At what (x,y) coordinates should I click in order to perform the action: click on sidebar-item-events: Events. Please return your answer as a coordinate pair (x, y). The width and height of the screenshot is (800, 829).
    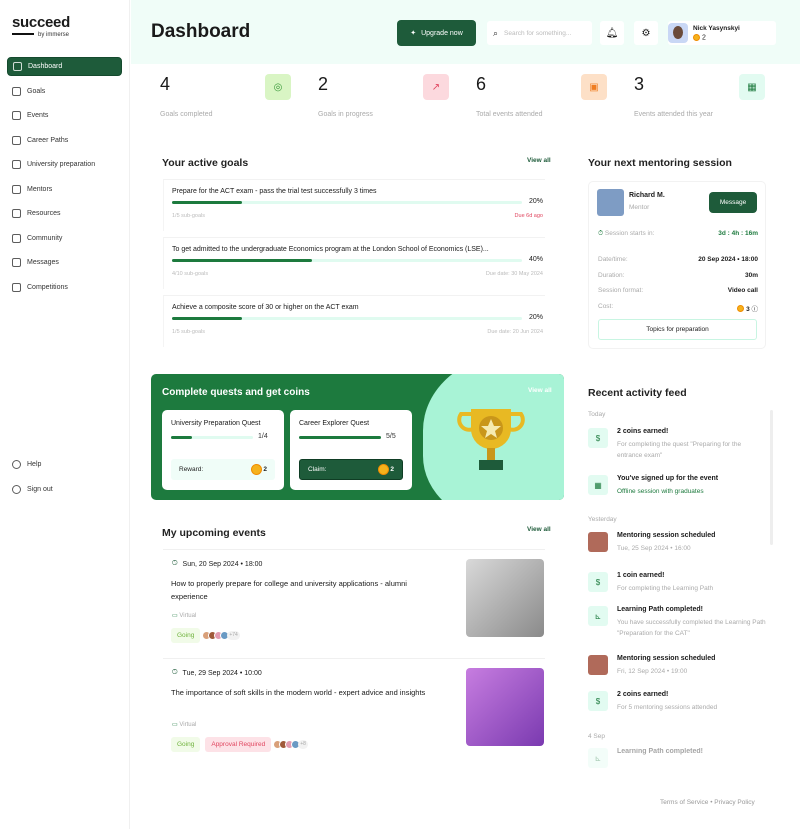
    Looking at the image, I should click on (64, 115).